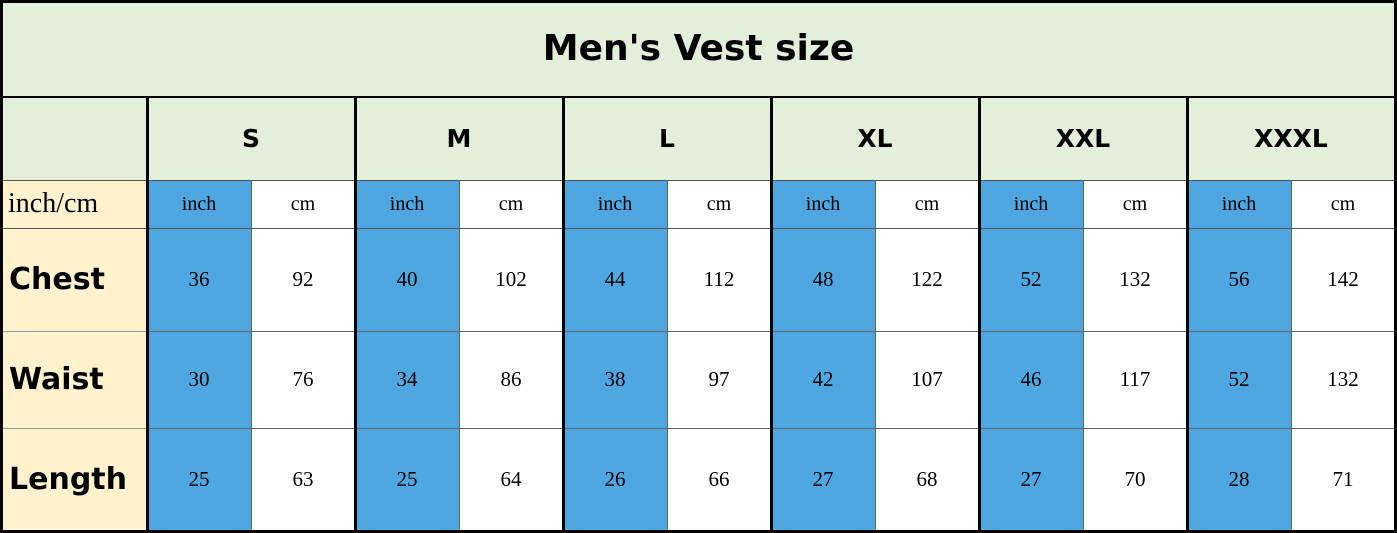 This screenshot has height=533, width=1397. What do you see at coordinates (615, 279) in the screenshot?
I see `size-value: 44` at bounding box center [615, 279].